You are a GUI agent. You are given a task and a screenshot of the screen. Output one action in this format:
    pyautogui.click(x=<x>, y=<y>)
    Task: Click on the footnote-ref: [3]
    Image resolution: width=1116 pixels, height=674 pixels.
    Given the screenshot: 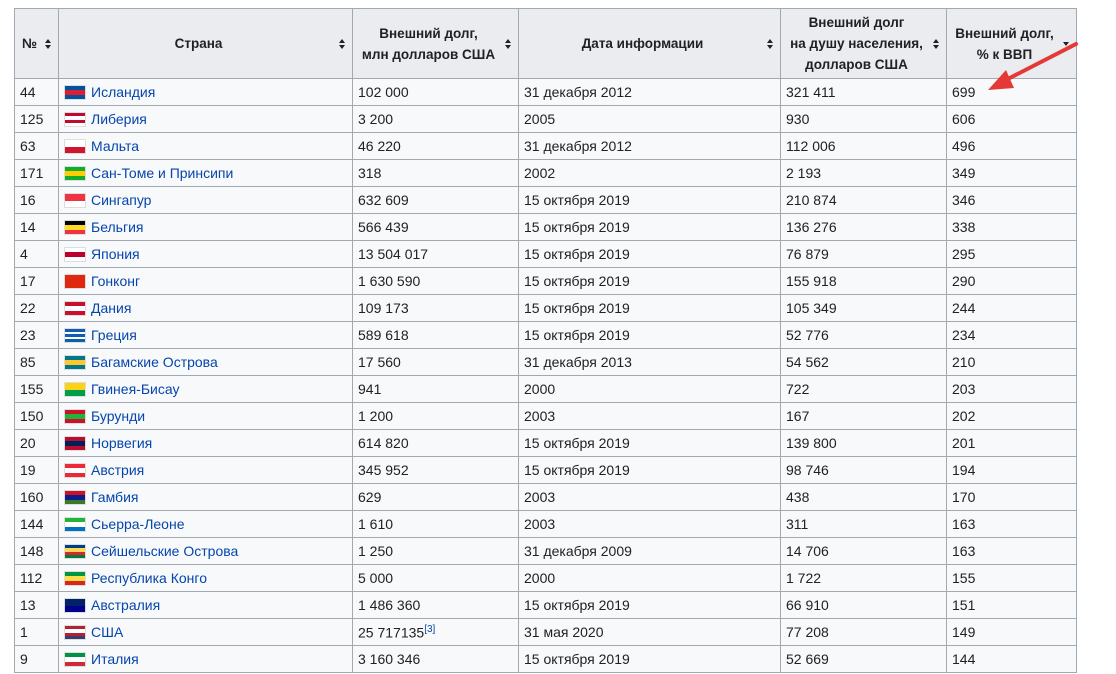 What is the action you would take?
    pyautogui.click(x=430, y=629)
    